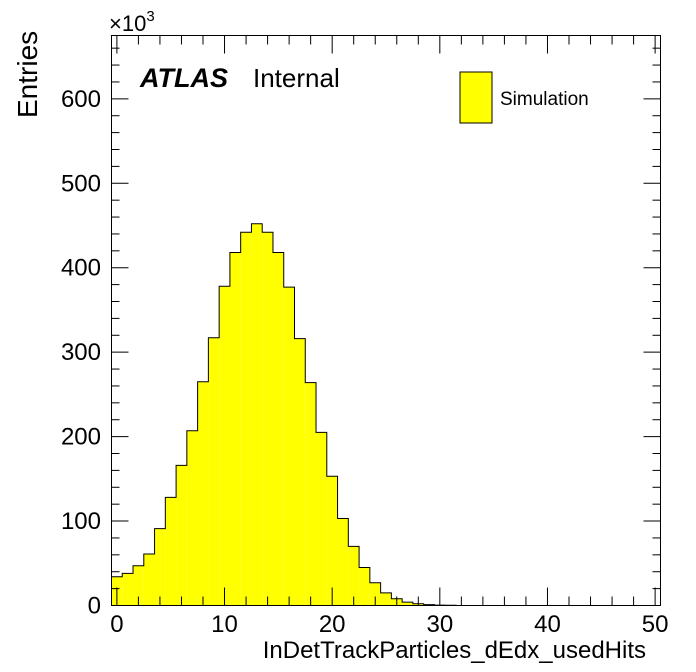 The width and height of the screenshot is (696, 672). I want to click on y-tick-label: 100, so click(81, 521).